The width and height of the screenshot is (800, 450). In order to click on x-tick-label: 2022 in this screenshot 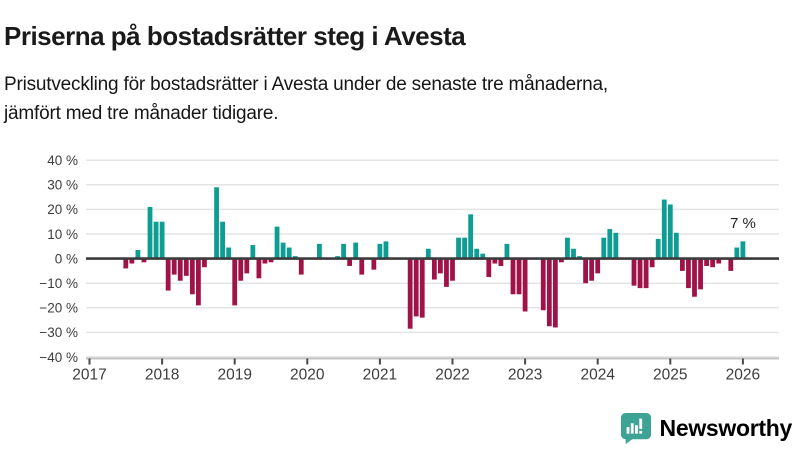, I will do `click(452, 375)`.